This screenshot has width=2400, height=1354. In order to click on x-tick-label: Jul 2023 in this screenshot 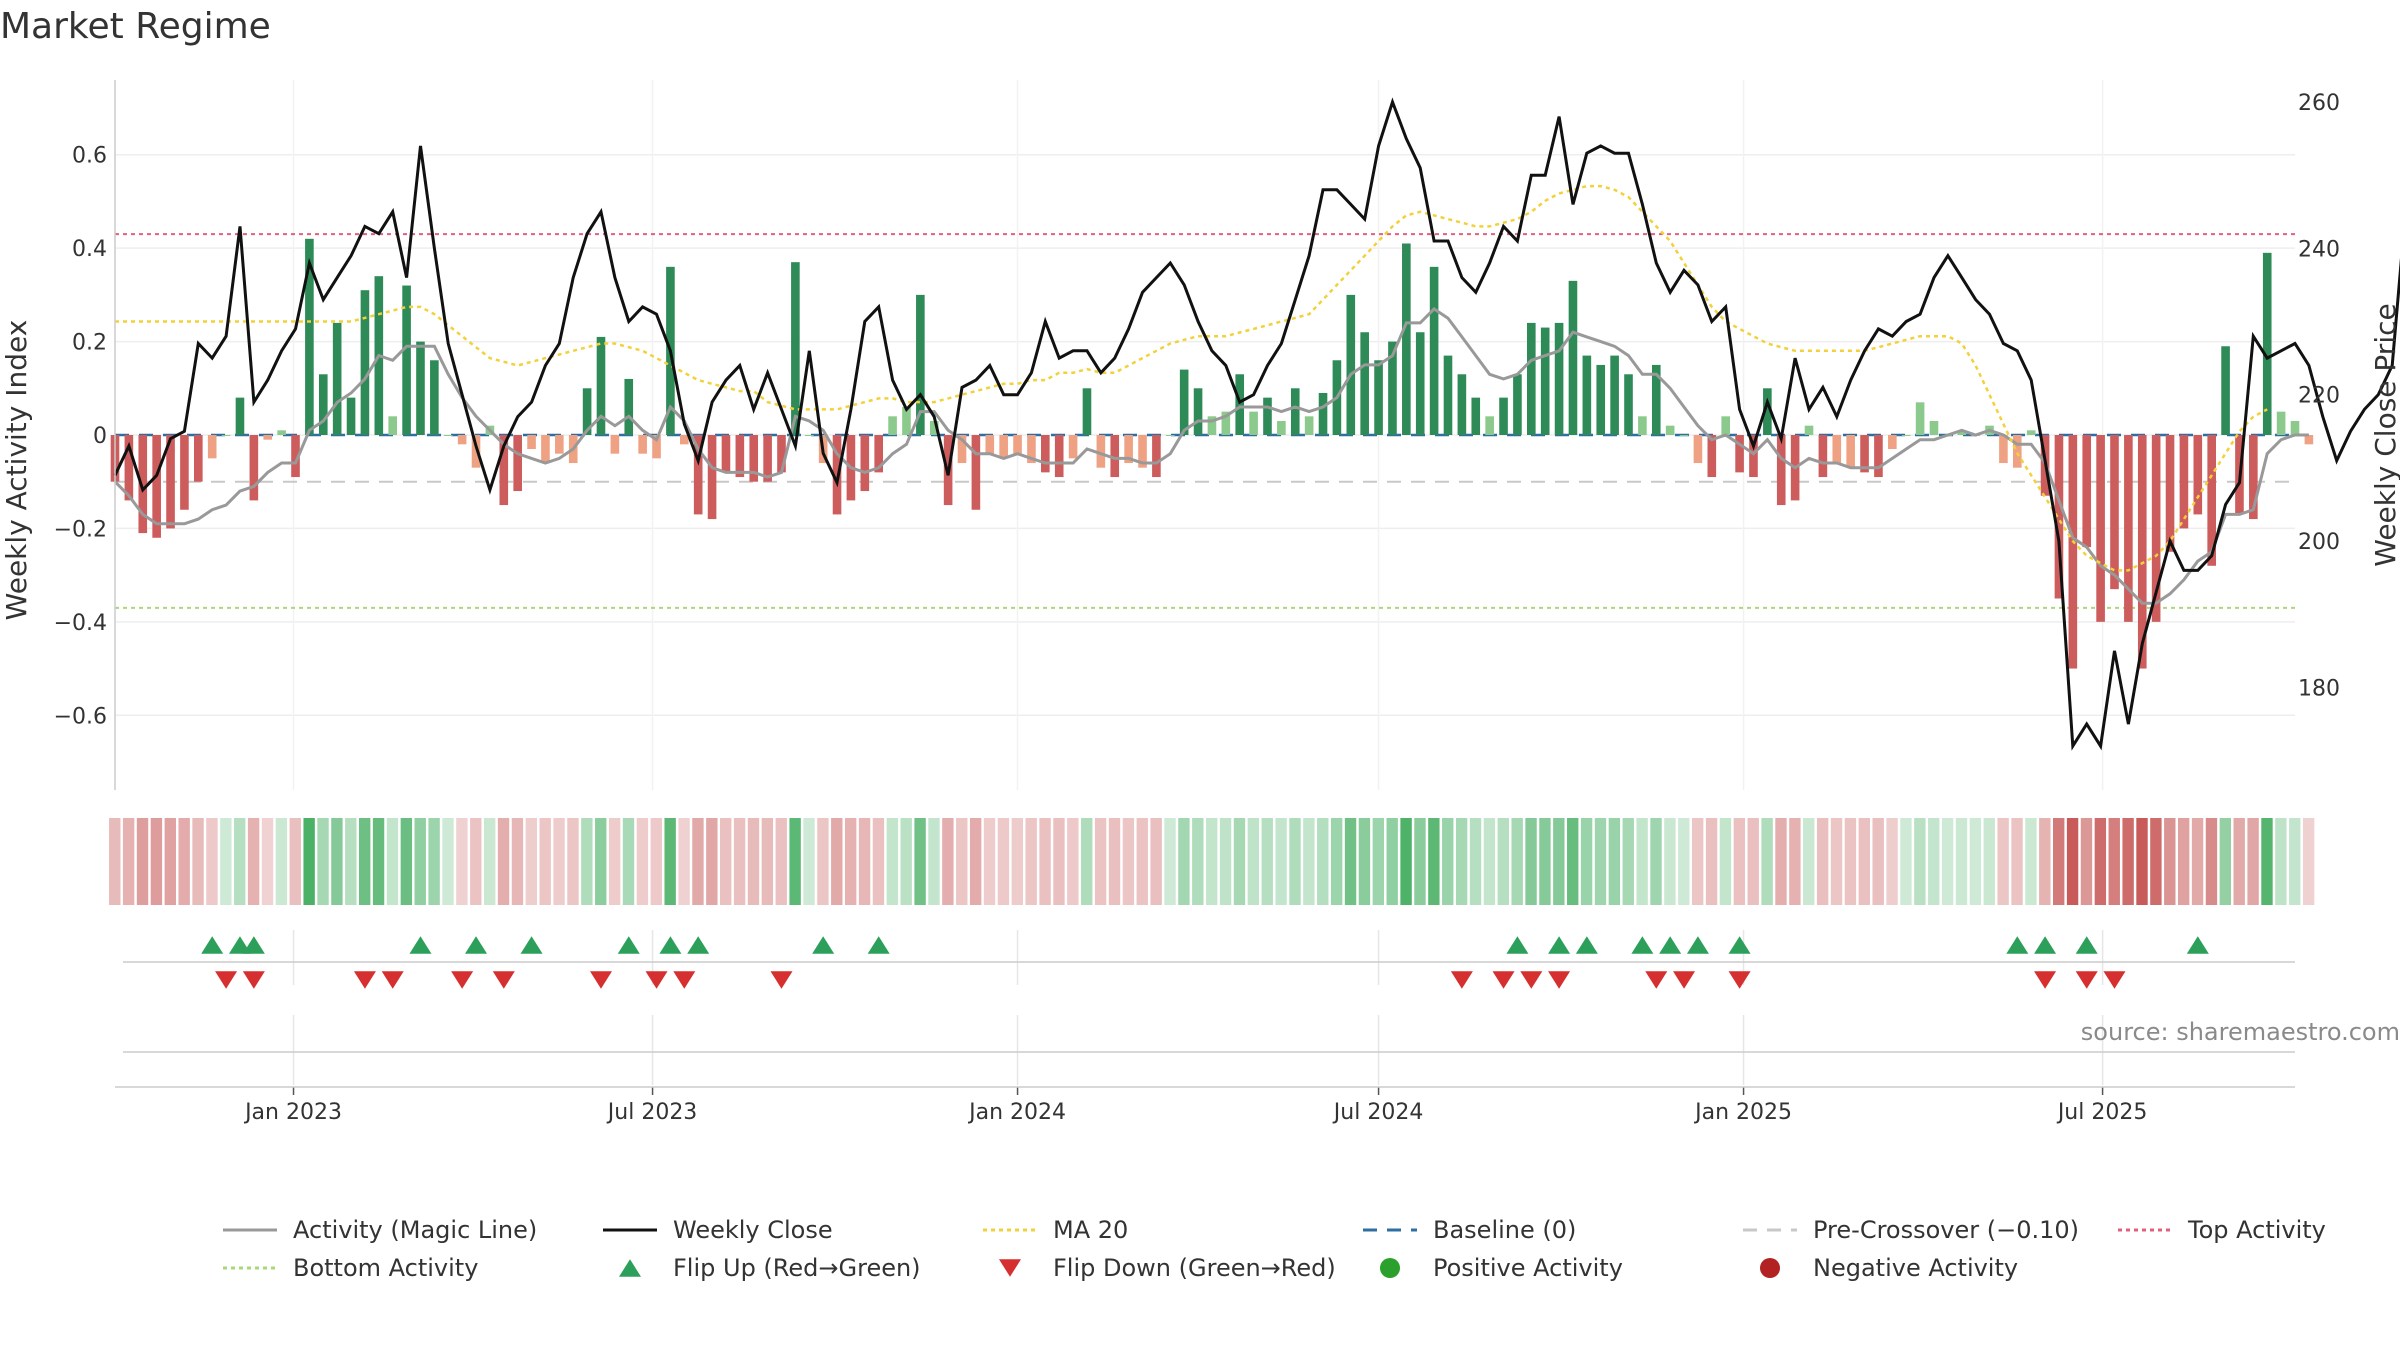, I will do `click(652, 1112)`.